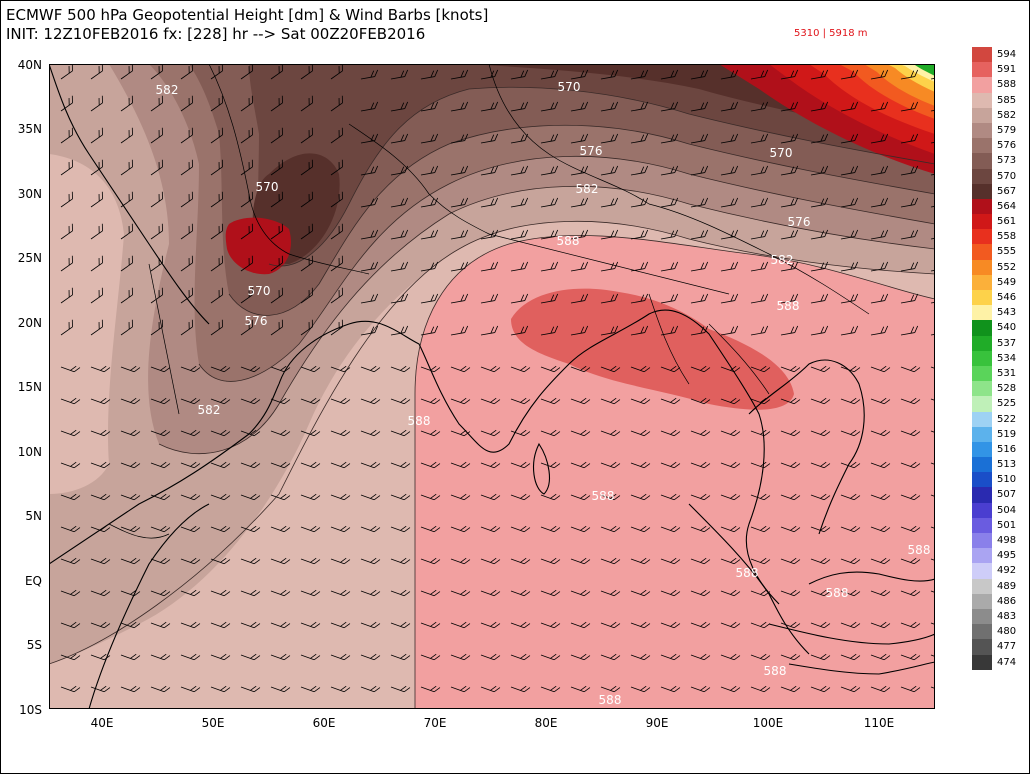  I want to click on colorbar-entry: 567, so click(997, 191).